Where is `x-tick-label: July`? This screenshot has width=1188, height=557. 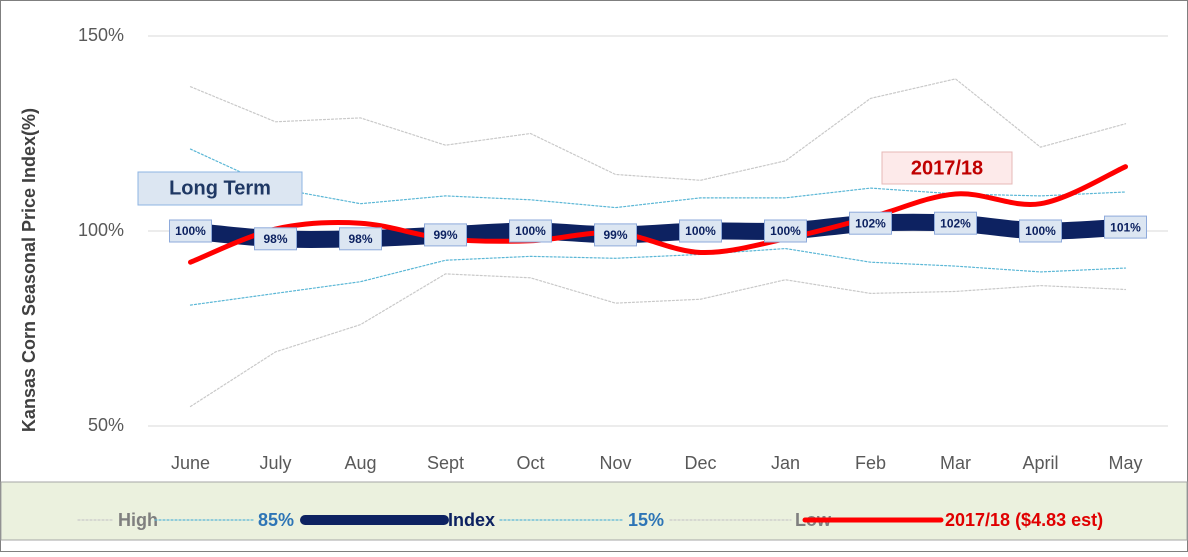 x-tick-label: July is located at coordinates (275, 463).